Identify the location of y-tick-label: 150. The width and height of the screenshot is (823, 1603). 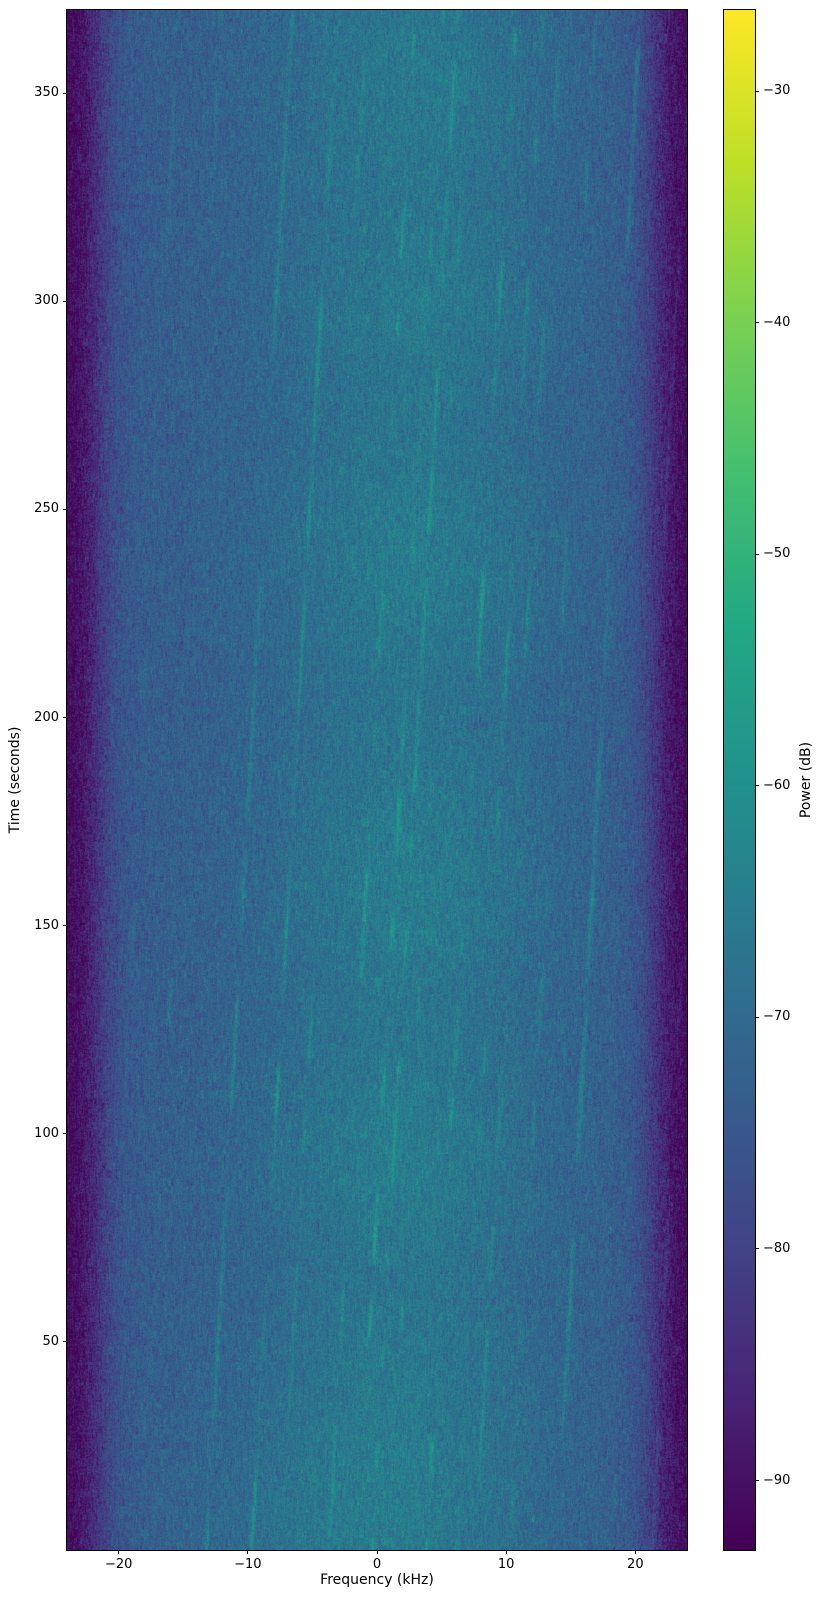
(46, 925).